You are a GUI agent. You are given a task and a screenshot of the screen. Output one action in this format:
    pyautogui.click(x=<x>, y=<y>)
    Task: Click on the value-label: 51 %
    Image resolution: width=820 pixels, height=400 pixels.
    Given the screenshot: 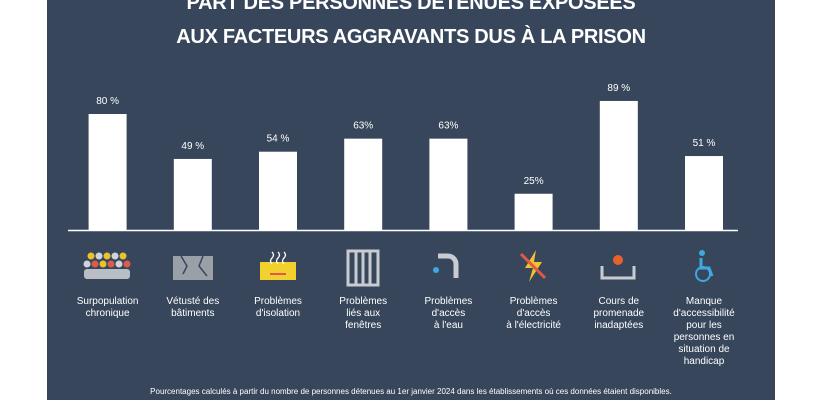 What is the action you would take?
    pyautogui.click(x=704, y=143)
    